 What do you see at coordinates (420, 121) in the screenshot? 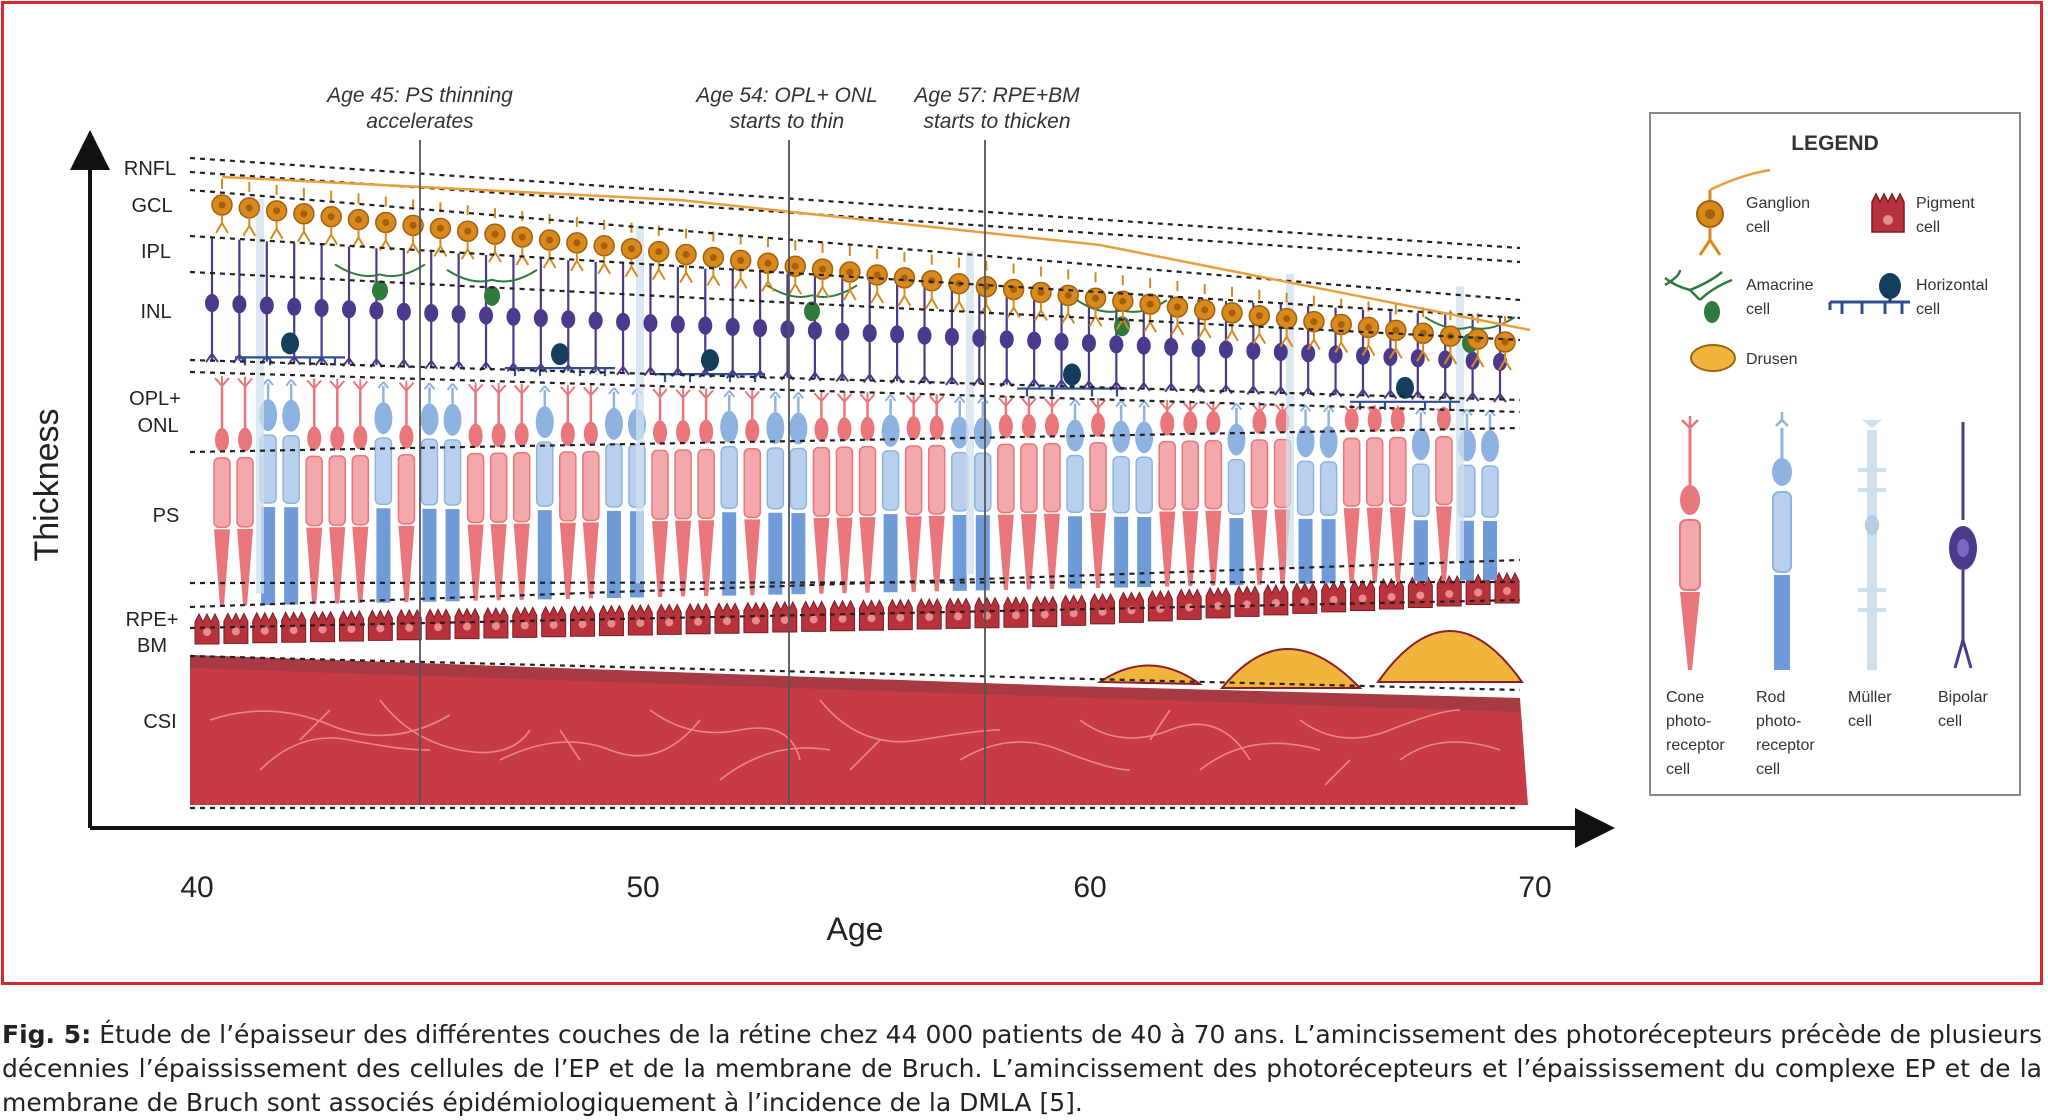
I see `annotation-age45-line2: accelerates` at bounding box center [420, 121].